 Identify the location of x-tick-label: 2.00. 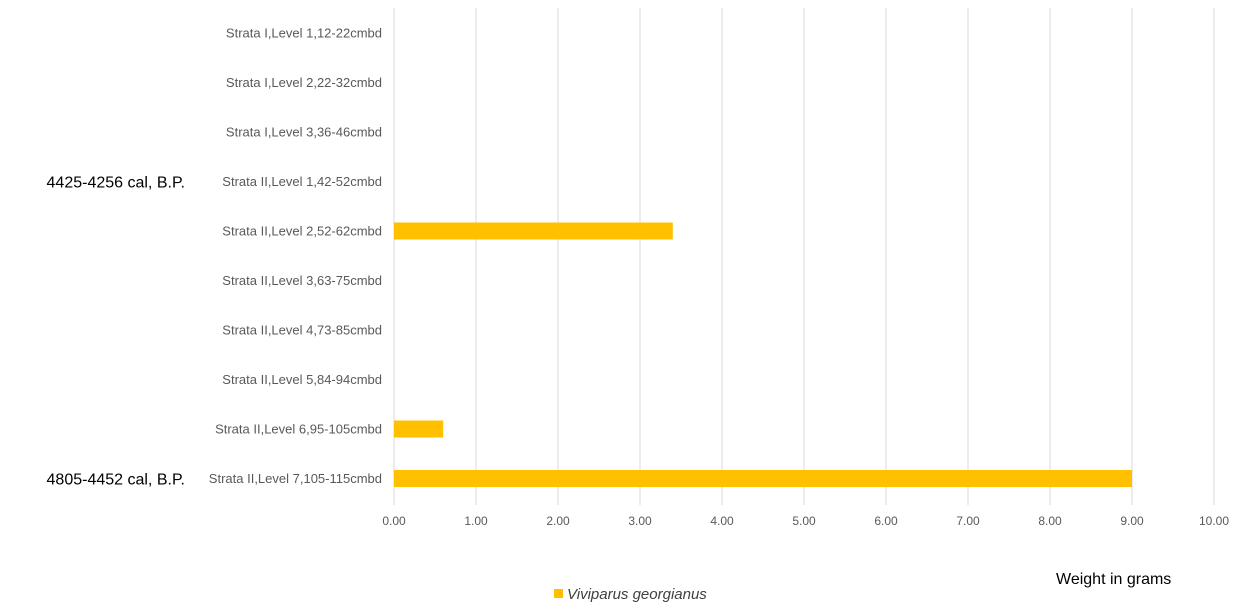
(558, 521).